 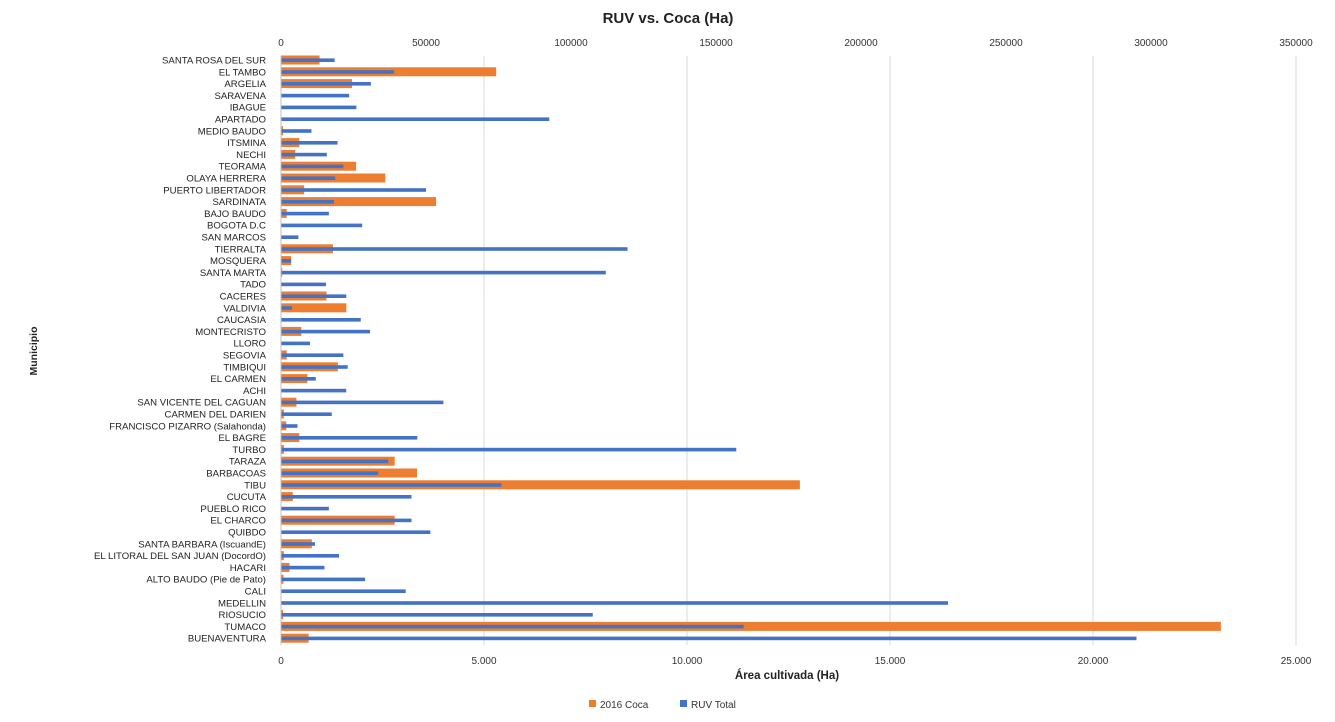 I want to click on category-label: CARMEN DEL DARIEN, so click(x=216, y=415).